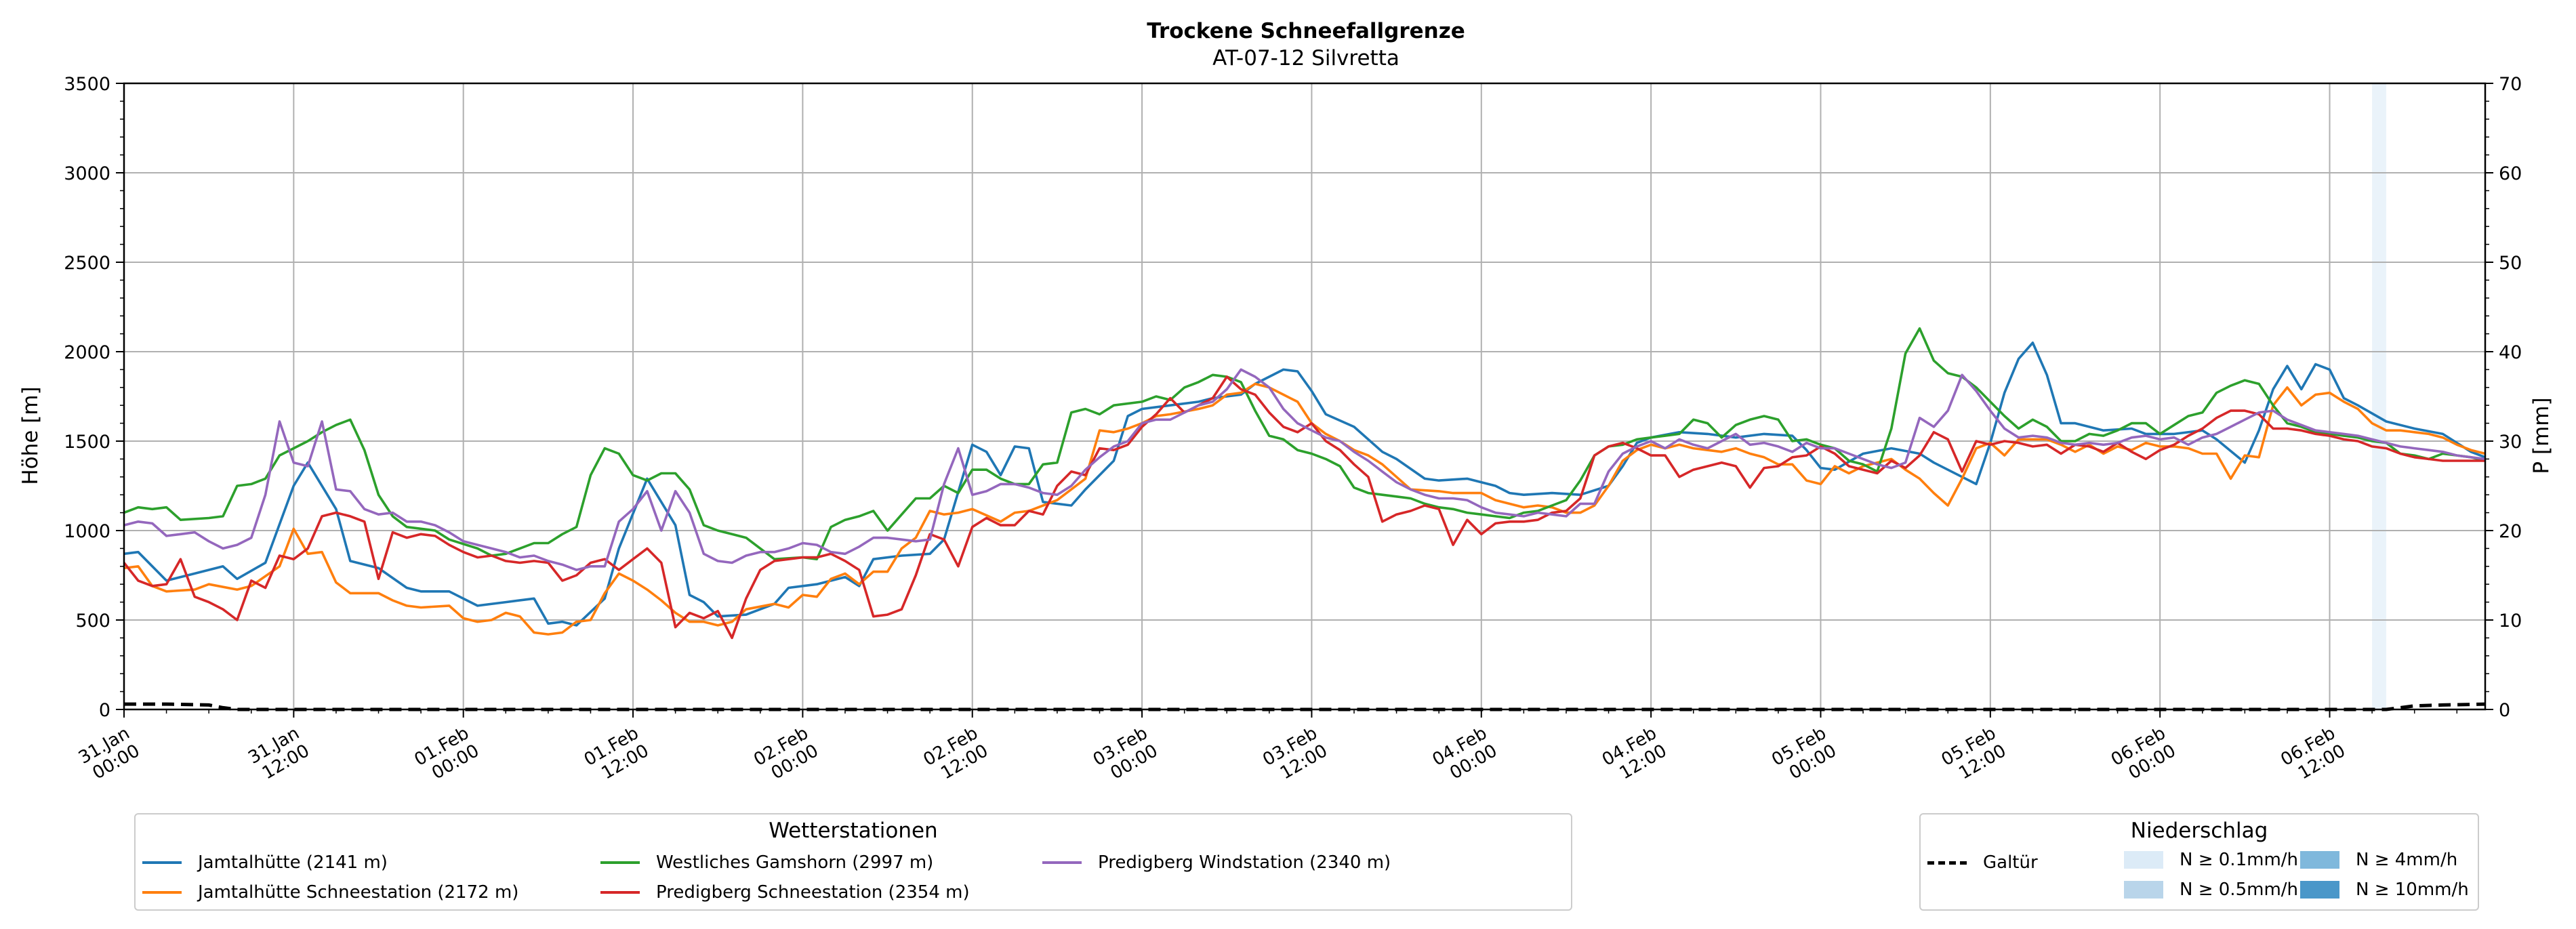  I want to click on legend-label: Westliches Gamshorn (2997 m), so click(795, 862).